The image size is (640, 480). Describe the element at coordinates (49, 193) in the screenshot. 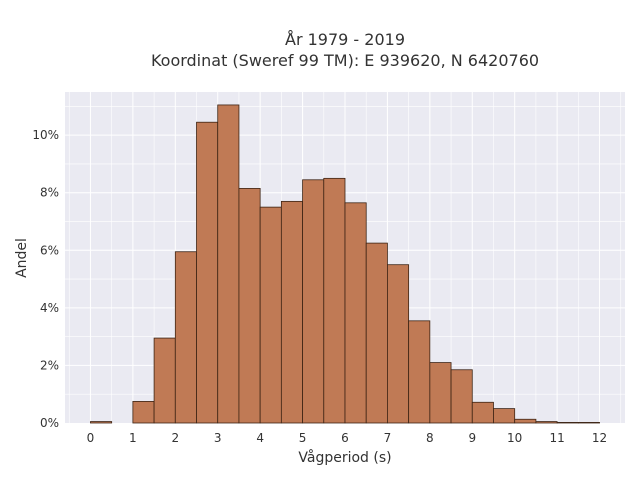

I see `y-tick-label: 8%` at that location.